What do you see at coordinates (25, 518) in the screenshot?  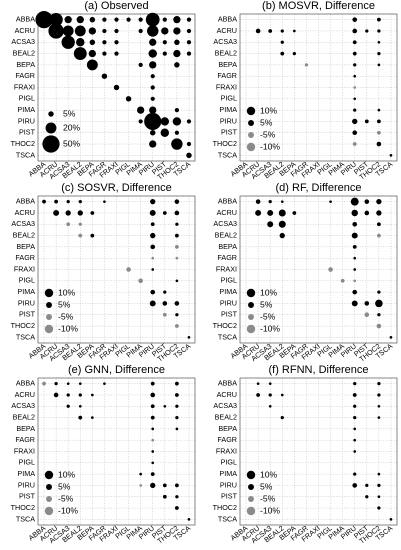 I see `y-tick-label: TSCA` at bounding box center [25, 518].